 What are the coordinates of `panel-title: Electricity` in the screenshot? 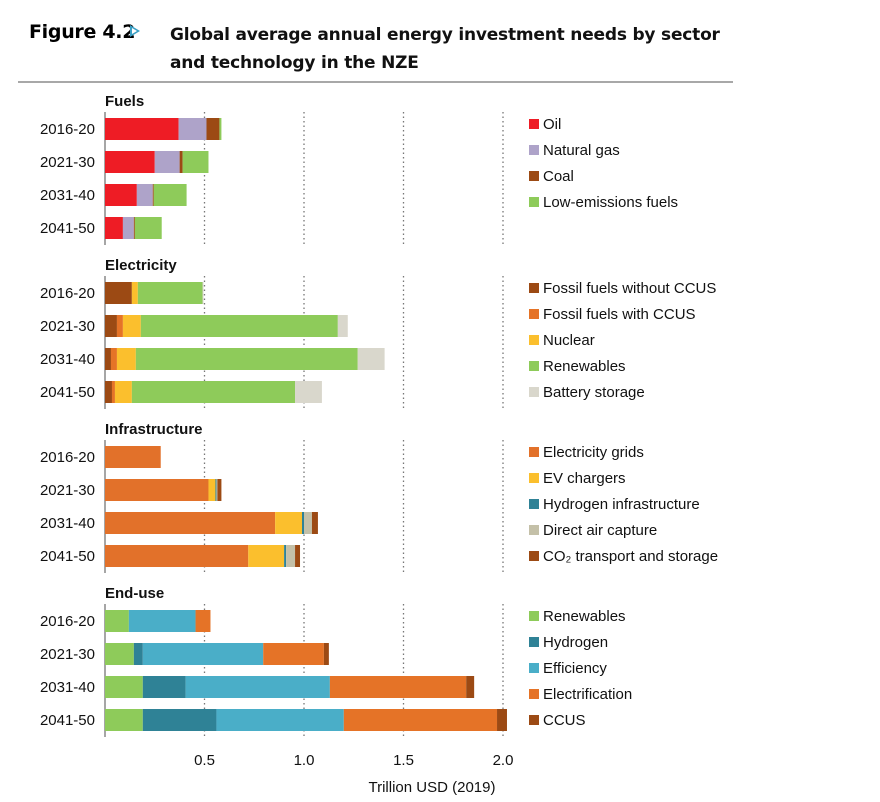 It's located at (141, 265).